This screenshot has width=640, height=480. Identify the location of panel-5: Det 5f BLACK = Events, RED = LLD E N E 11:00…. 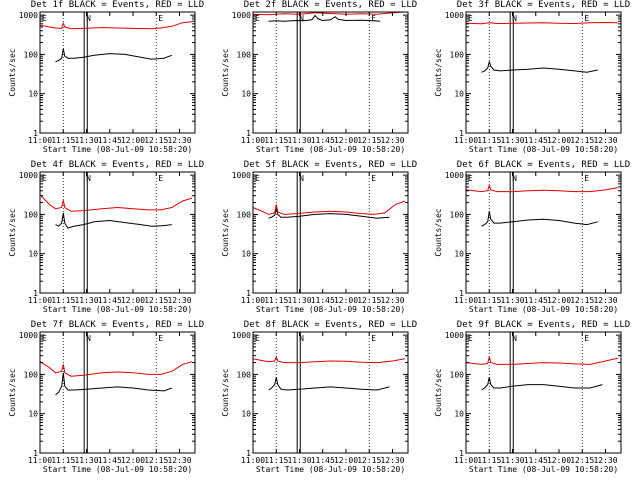
(319, 237).